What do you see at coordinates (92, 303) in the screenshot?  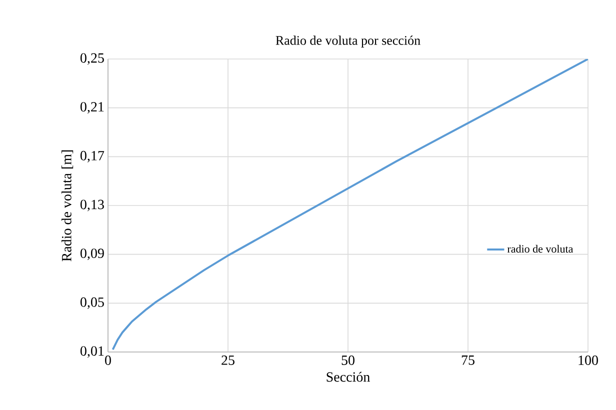 I see `y-tick-label: 0,05` at bounding box center [92, 303].